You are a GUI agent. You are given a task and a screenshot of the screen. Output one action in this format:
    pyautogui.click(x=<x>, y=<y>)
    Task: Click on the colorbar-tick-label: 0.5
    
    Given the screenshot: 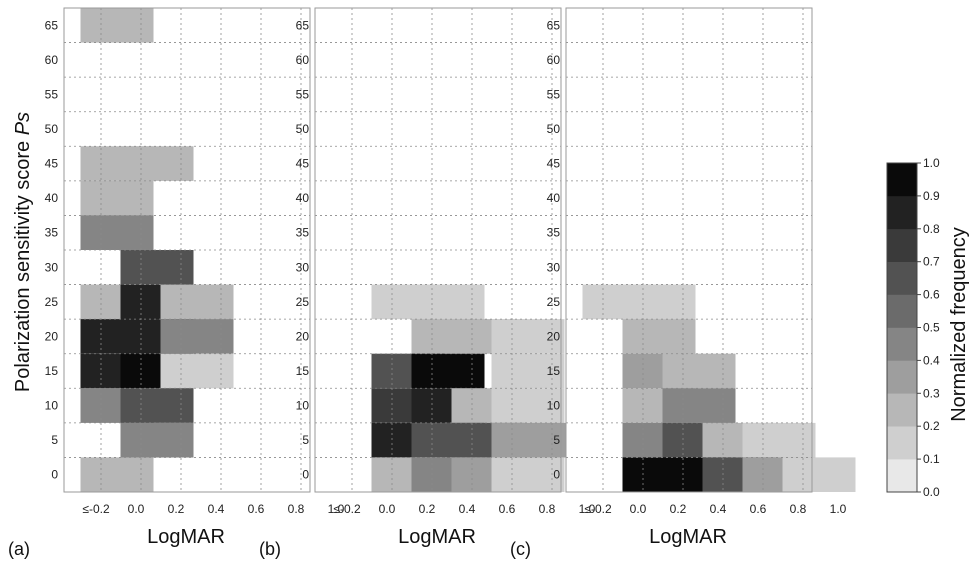 What is the action you would take?
    pyautogui.click(x=931, y=328)
    